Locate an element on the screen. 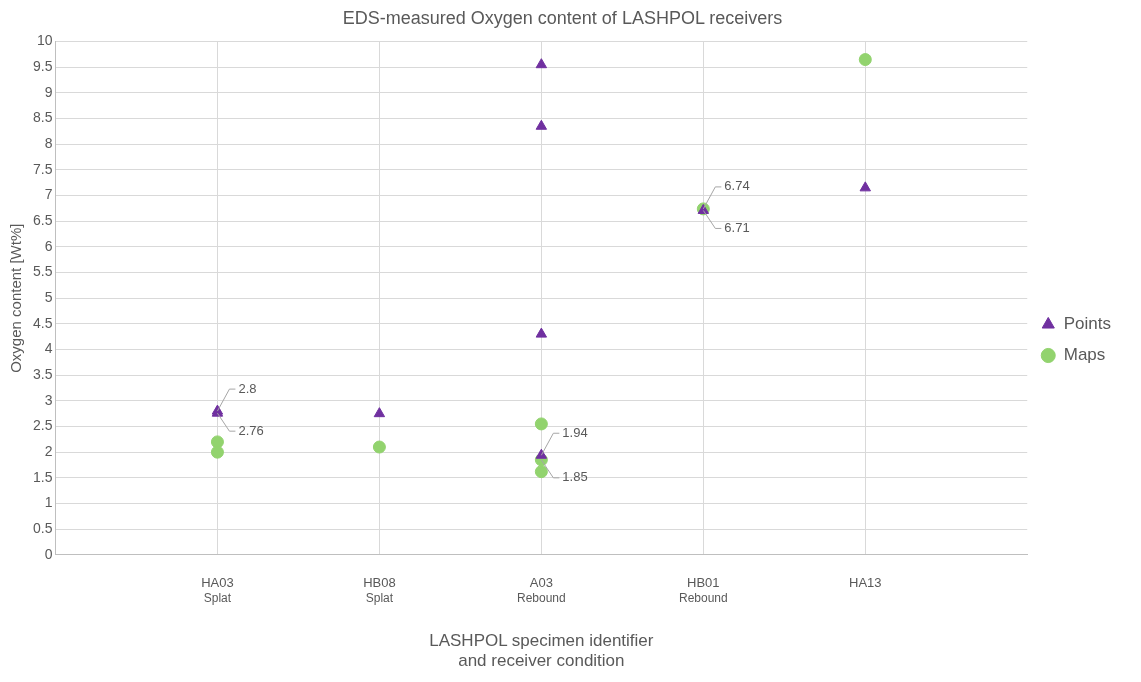  y-tick-label: 2 is located at coordinates (48, 451).